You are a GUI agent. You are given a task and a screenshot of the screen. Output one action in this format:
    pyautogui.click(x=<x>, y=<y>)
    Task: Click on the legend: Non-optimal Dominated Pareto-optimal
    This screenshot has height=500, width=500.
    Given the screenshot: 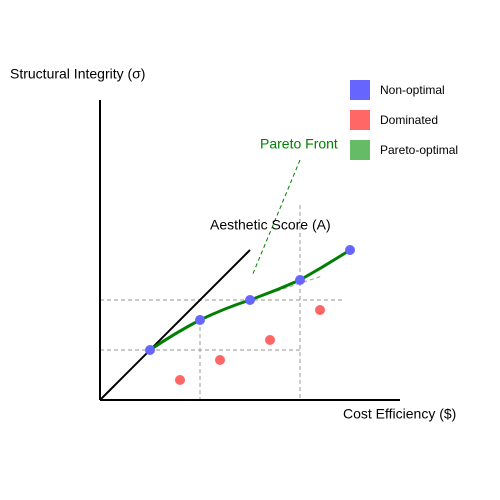 What is the action you would take?
    pyautogui.click(x=404, y=120)
    